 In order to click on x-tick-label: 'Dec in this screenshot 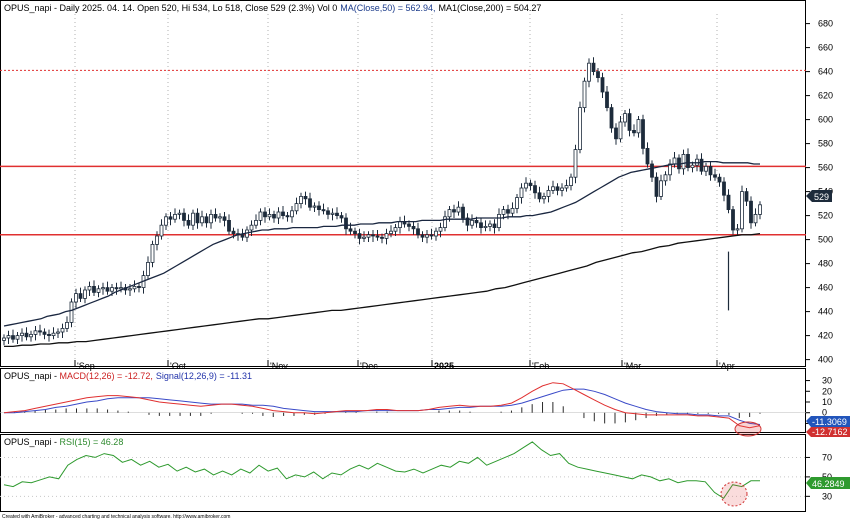, I will do `click(369, 366)`.